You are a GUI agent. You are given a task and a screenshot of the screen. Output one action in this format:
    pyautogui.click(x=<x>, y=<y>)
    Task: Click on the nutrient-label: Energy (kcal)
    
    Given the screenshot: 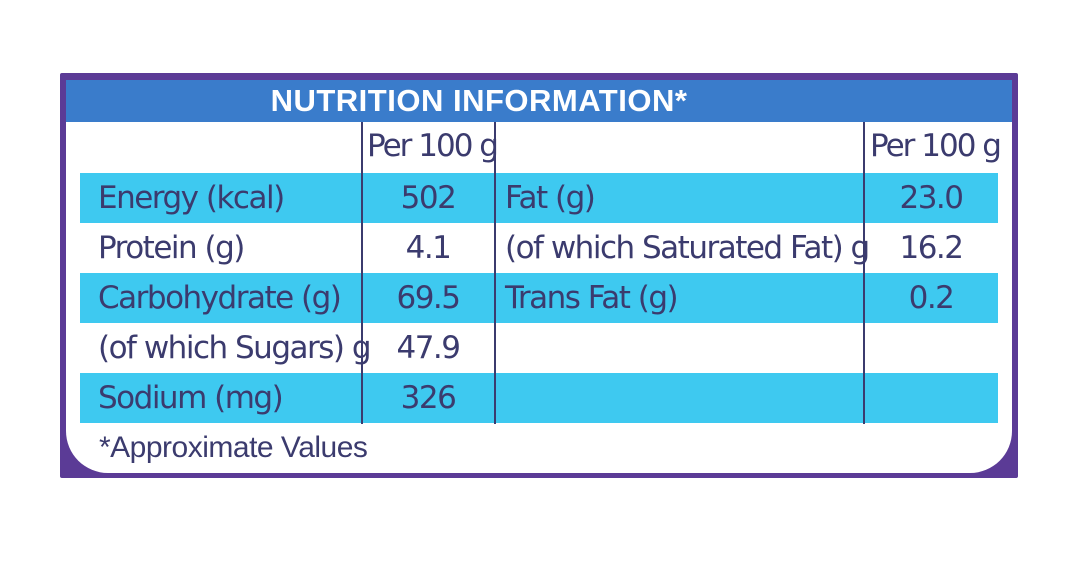 What is the action you would take?
    pyautogui.click(x=191, y=198)
    